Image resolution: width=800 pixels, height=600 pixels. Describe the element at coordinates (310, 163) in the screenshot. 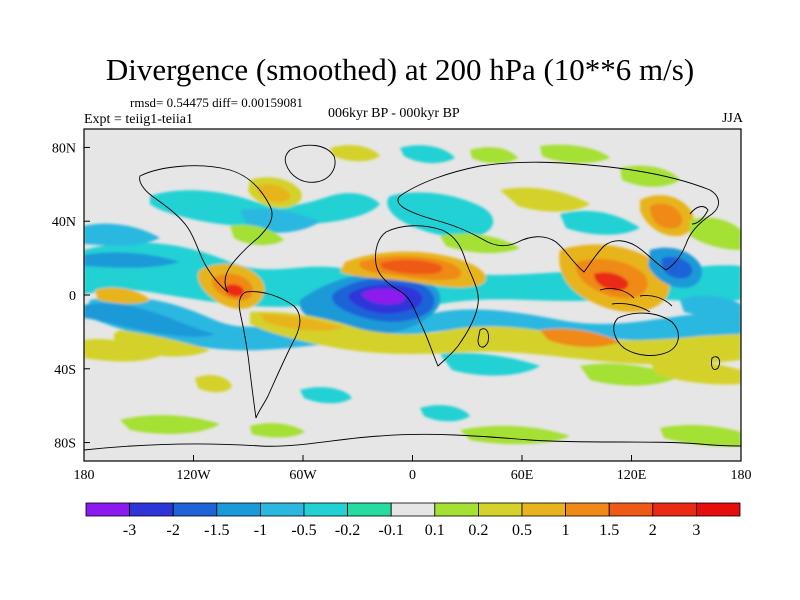

I see `coastline-greenland` at that location.